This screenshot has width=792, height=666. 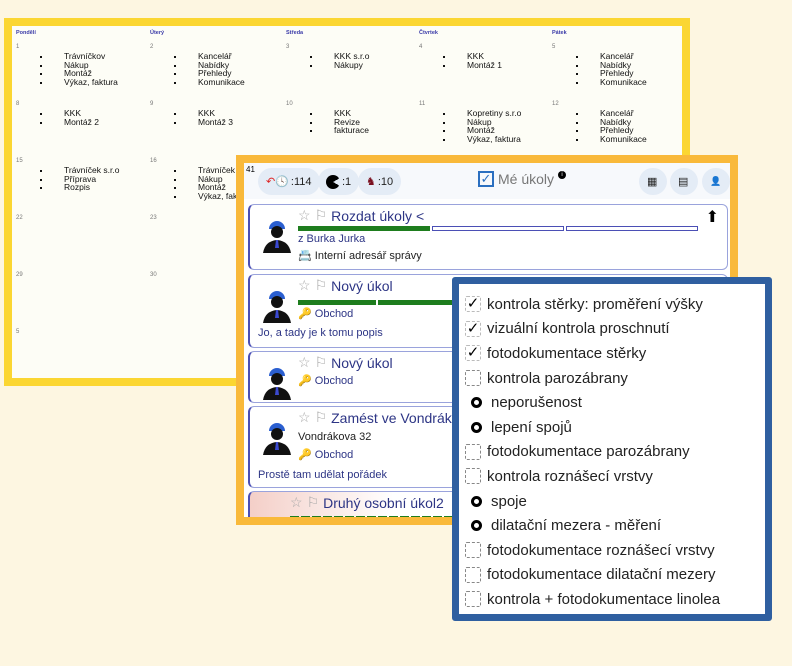 I want to click on day-item: Komunikace, so click(x=611, y=82).